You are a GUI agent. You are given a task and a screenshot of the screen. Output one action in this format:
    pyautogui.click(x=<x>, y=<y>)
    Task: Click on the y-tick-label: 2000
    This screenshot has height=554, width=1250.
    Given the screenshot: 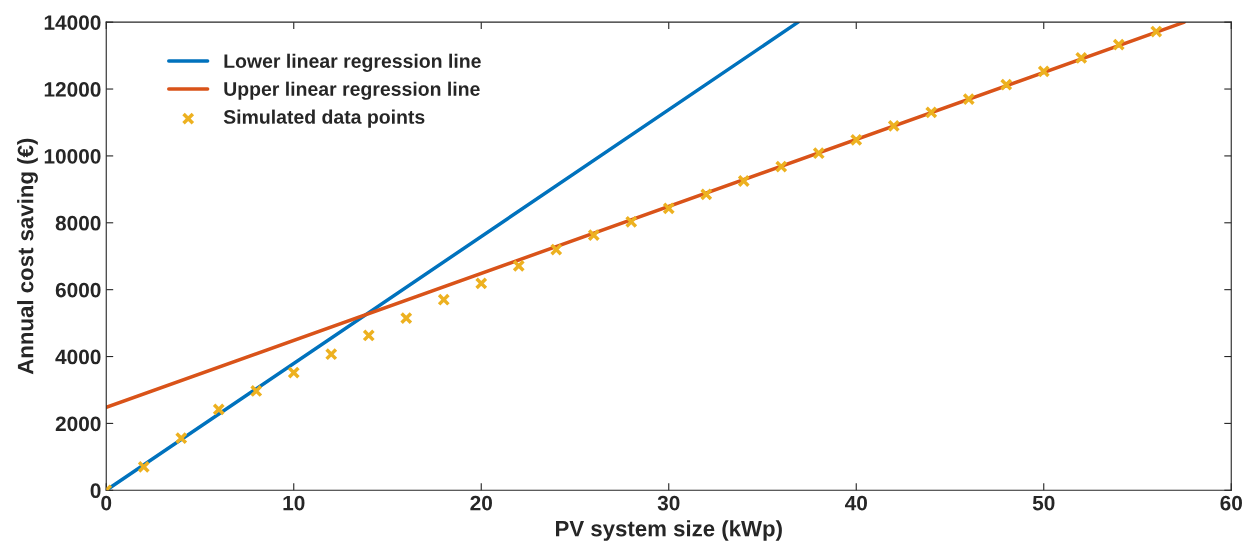 What is the action you would take?
    pyautogui.click(x=78, y=424)
    